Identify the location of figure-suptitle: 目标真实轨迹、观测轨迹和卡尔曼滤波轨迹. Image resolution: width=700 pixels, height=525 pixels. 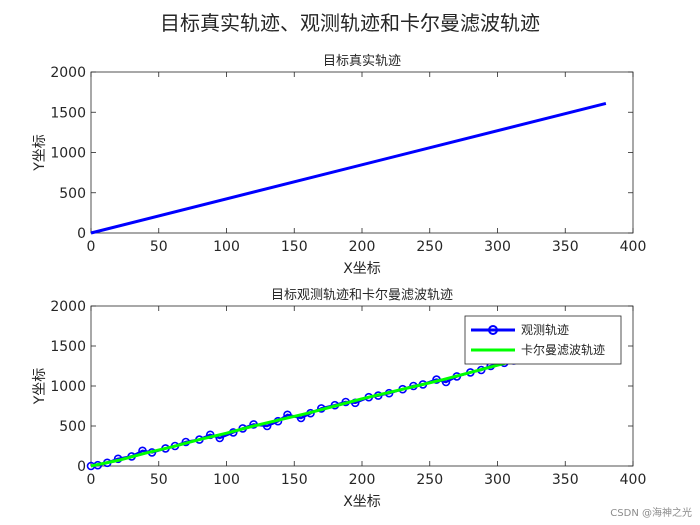
(350, 23).